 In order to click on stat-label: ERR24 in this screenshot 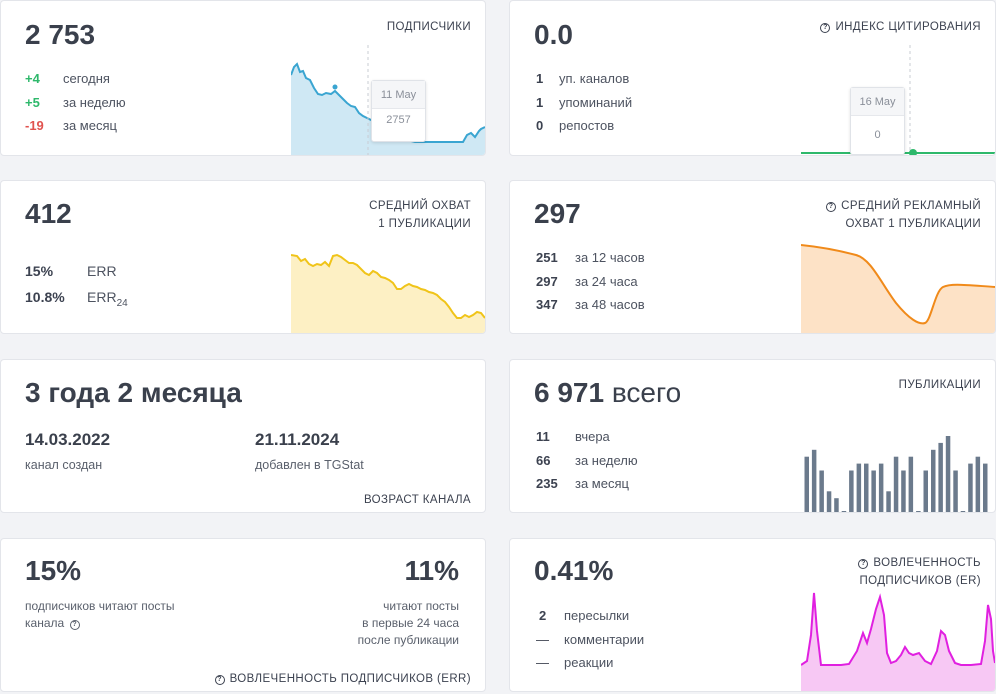, I will do `click(107, 299)`.